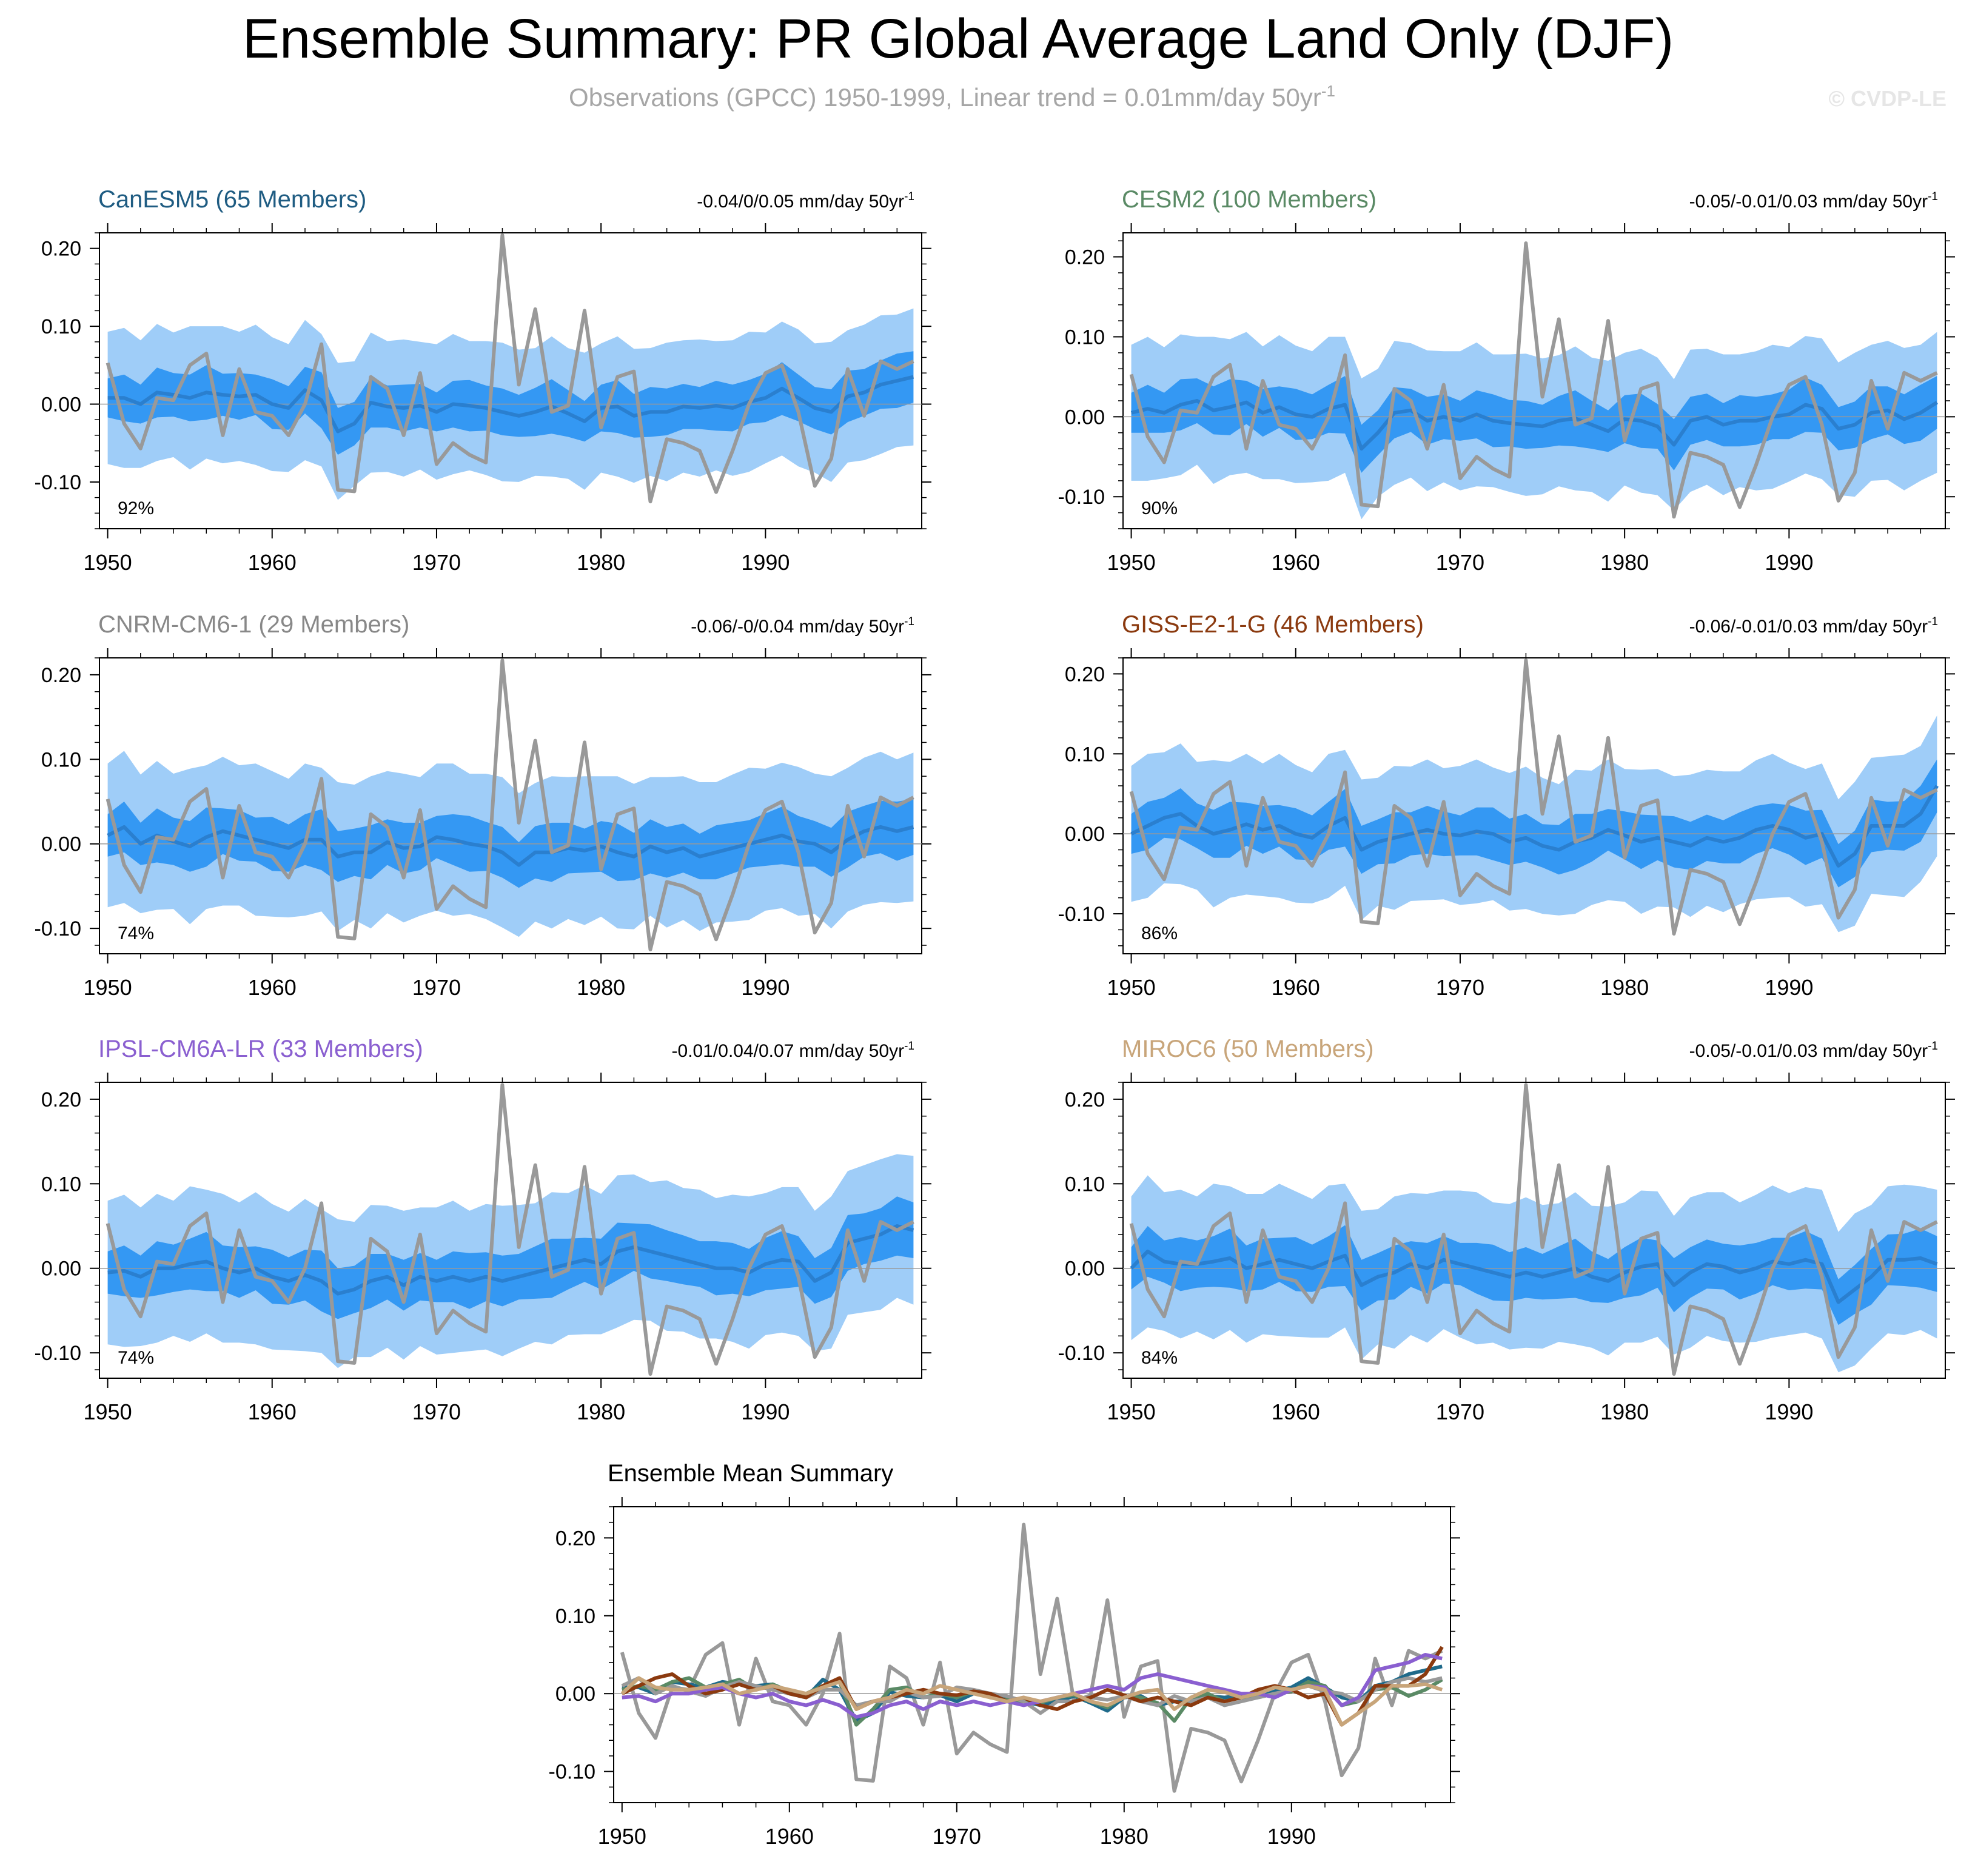 Image resolution: width=1975 pixels, height=1876 pixels. What do you see at coordinates (1248, 1049) in the screenshot?
I see `panel-title: MIROC6 (50 Members)` at bounding box center [1248, 1049].